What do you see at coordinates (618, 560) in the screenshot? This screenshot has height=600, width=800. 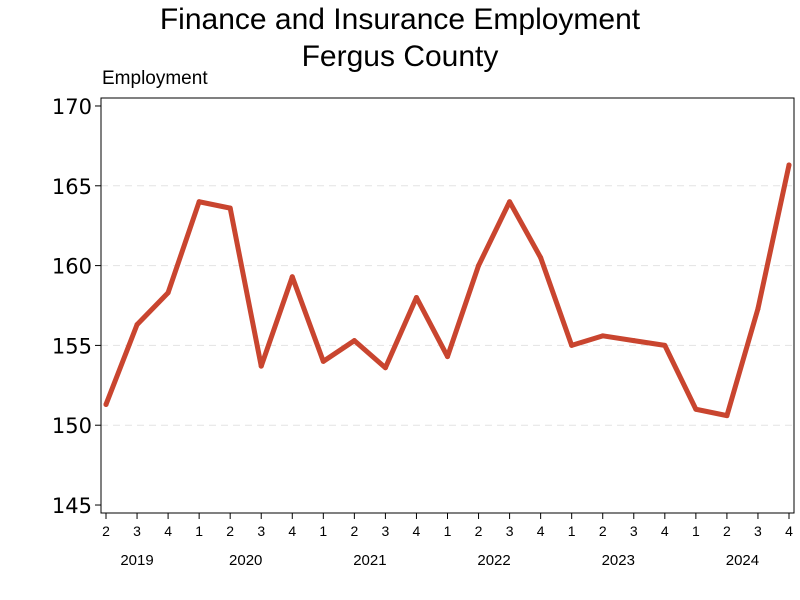 I see `x-year-label: 2023` at bounding box center [618, 560].